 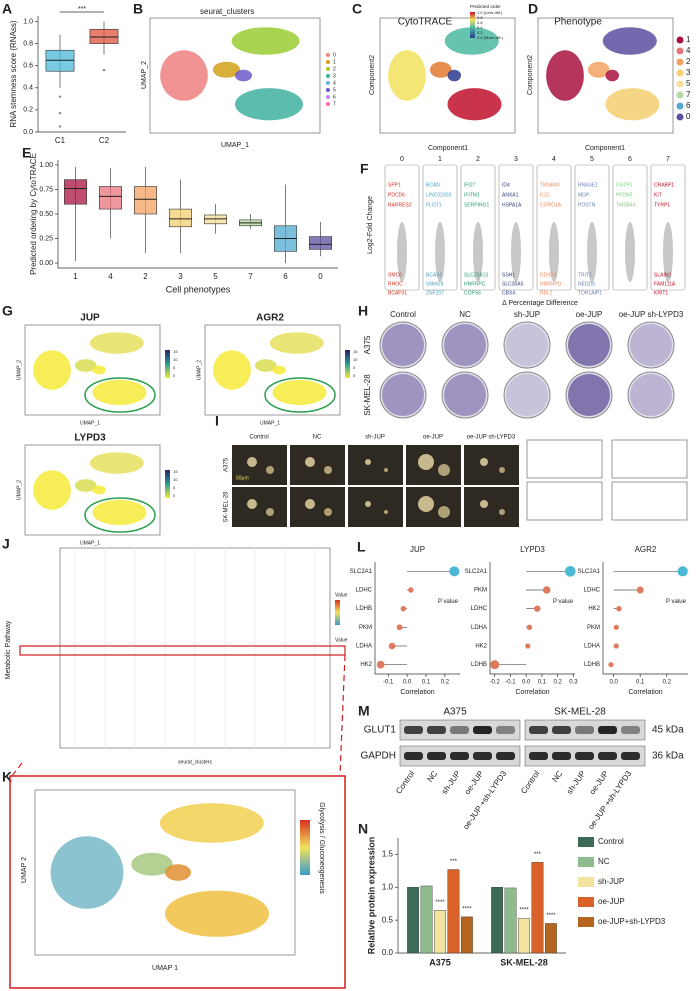 I want to click on legend-title: Glycolysis / Gluconeogenesis, so click(x=321, y=848).